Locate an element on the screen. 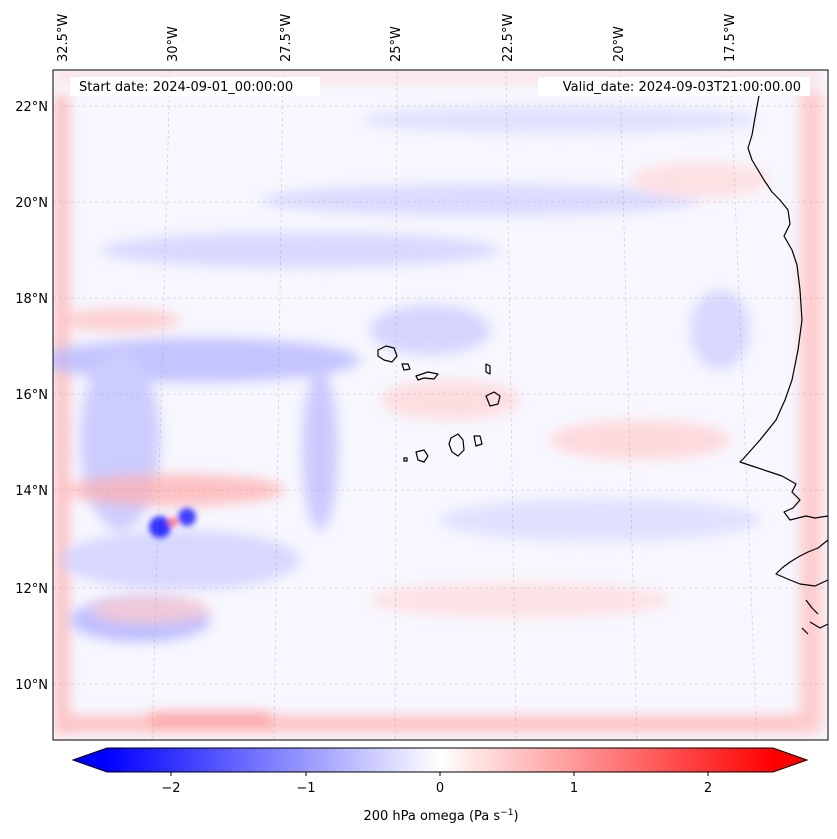  cape-verde-fogo is located at coordinates (422, 456).